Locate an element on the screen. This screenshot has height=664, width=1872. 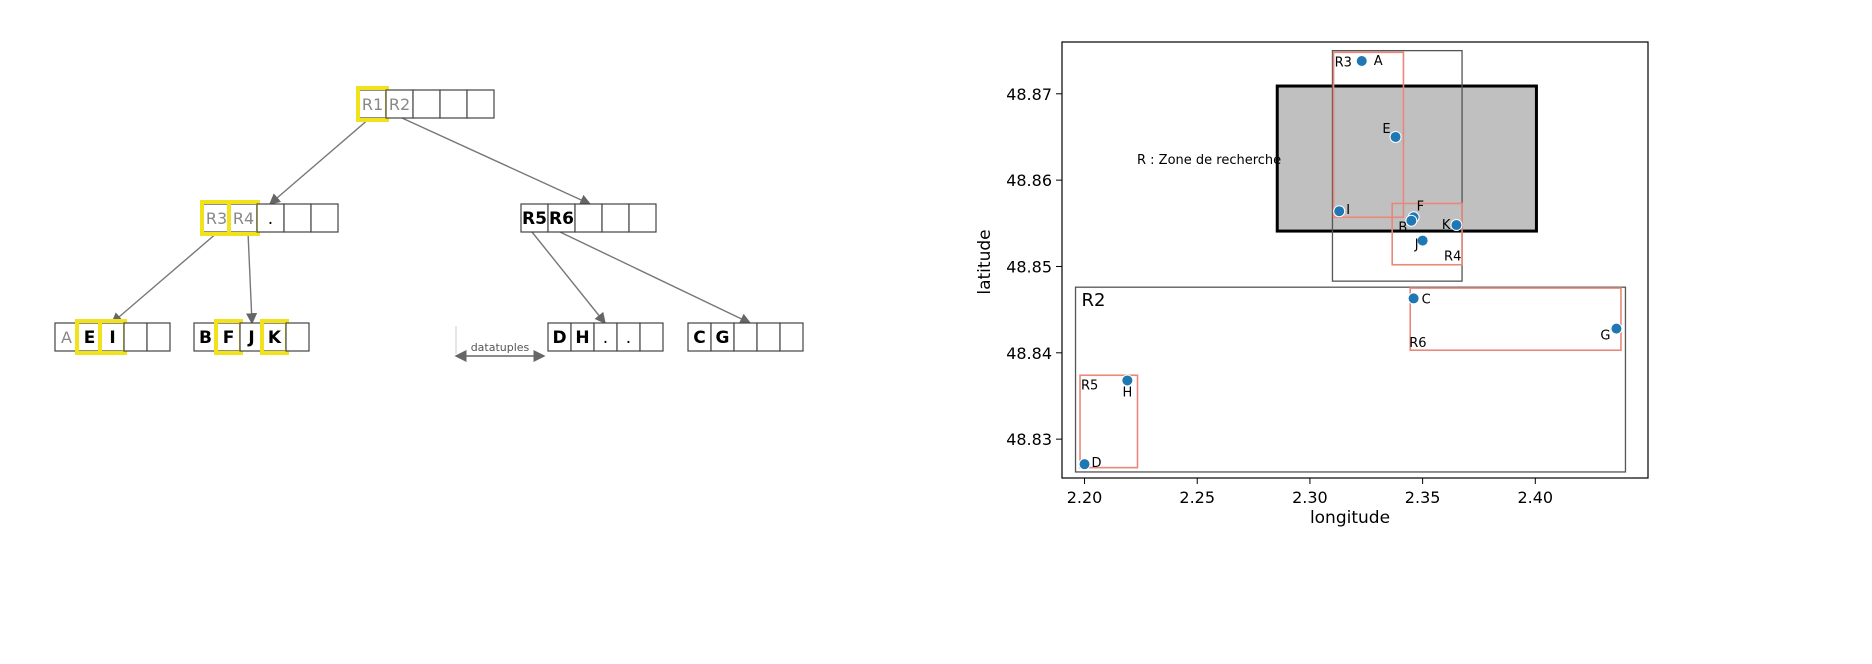
rect-label-r4: R4 is located at coordinates (1452, 257).